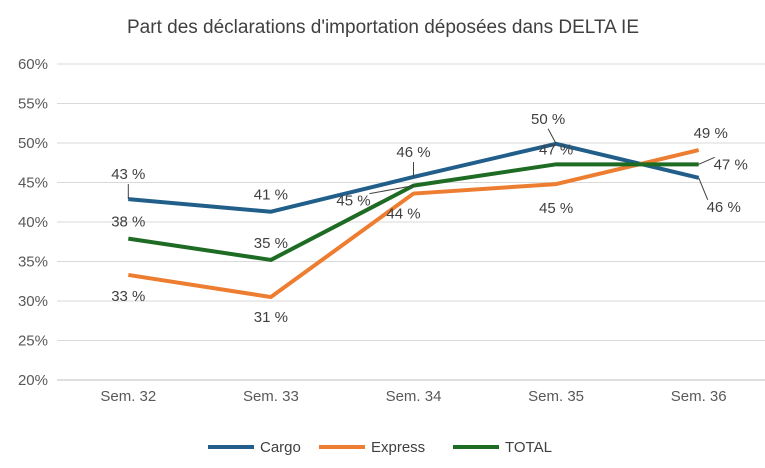  What do you see at coordinates (271, 317) in the screenshot?
I see `data-label-express: 31 %` at bounding box center [271, 317].